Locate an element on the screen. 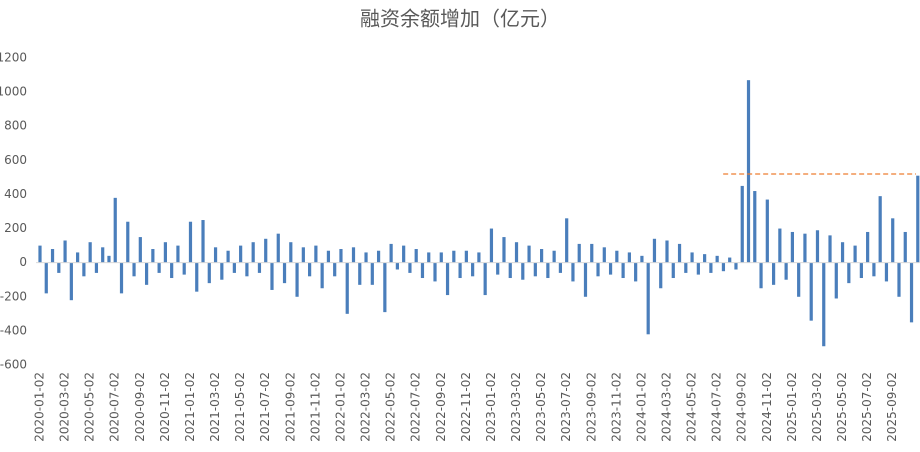 The height and width of the screenshot is (452, 920). y-tick-label: 600 is located at coordinates (15, 160).